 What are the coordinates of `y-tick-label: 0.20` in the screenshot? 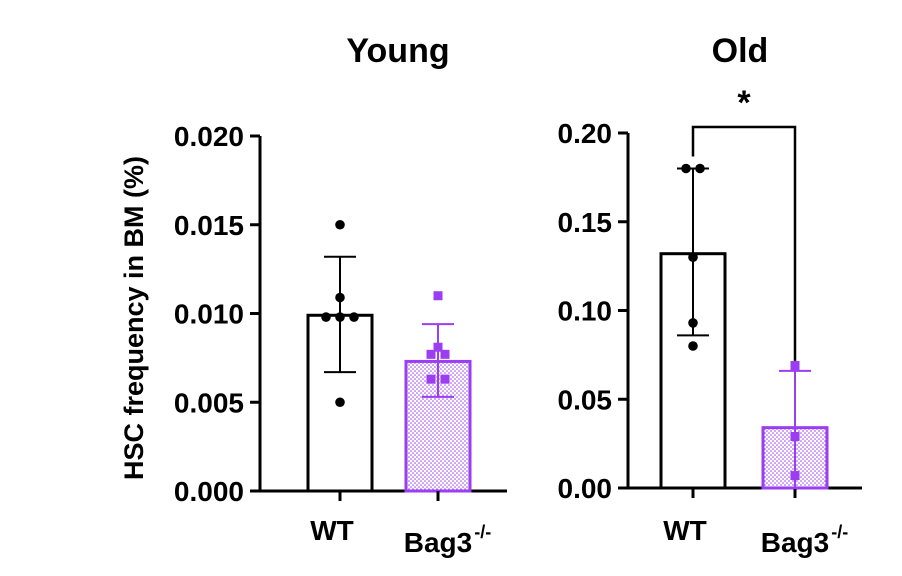 It's located at (585, 133).